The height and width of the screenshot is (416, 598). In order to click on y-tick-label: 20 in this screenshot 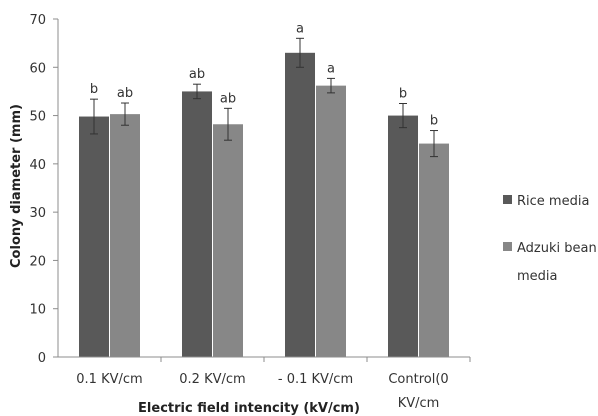, I will do `click(37, 261)`.